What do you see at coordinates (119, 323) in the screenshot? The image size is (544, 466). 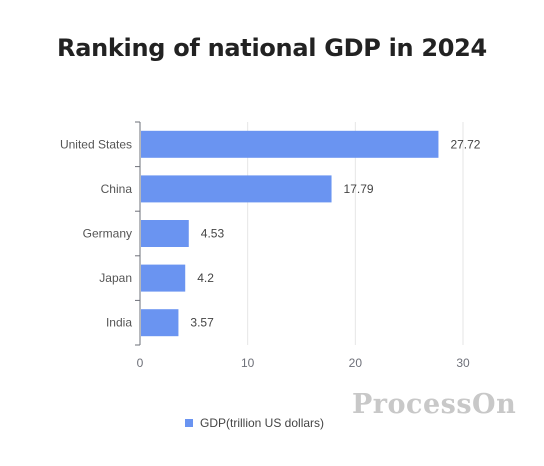 I see `category-label: India` at bounding box center [119, 323].